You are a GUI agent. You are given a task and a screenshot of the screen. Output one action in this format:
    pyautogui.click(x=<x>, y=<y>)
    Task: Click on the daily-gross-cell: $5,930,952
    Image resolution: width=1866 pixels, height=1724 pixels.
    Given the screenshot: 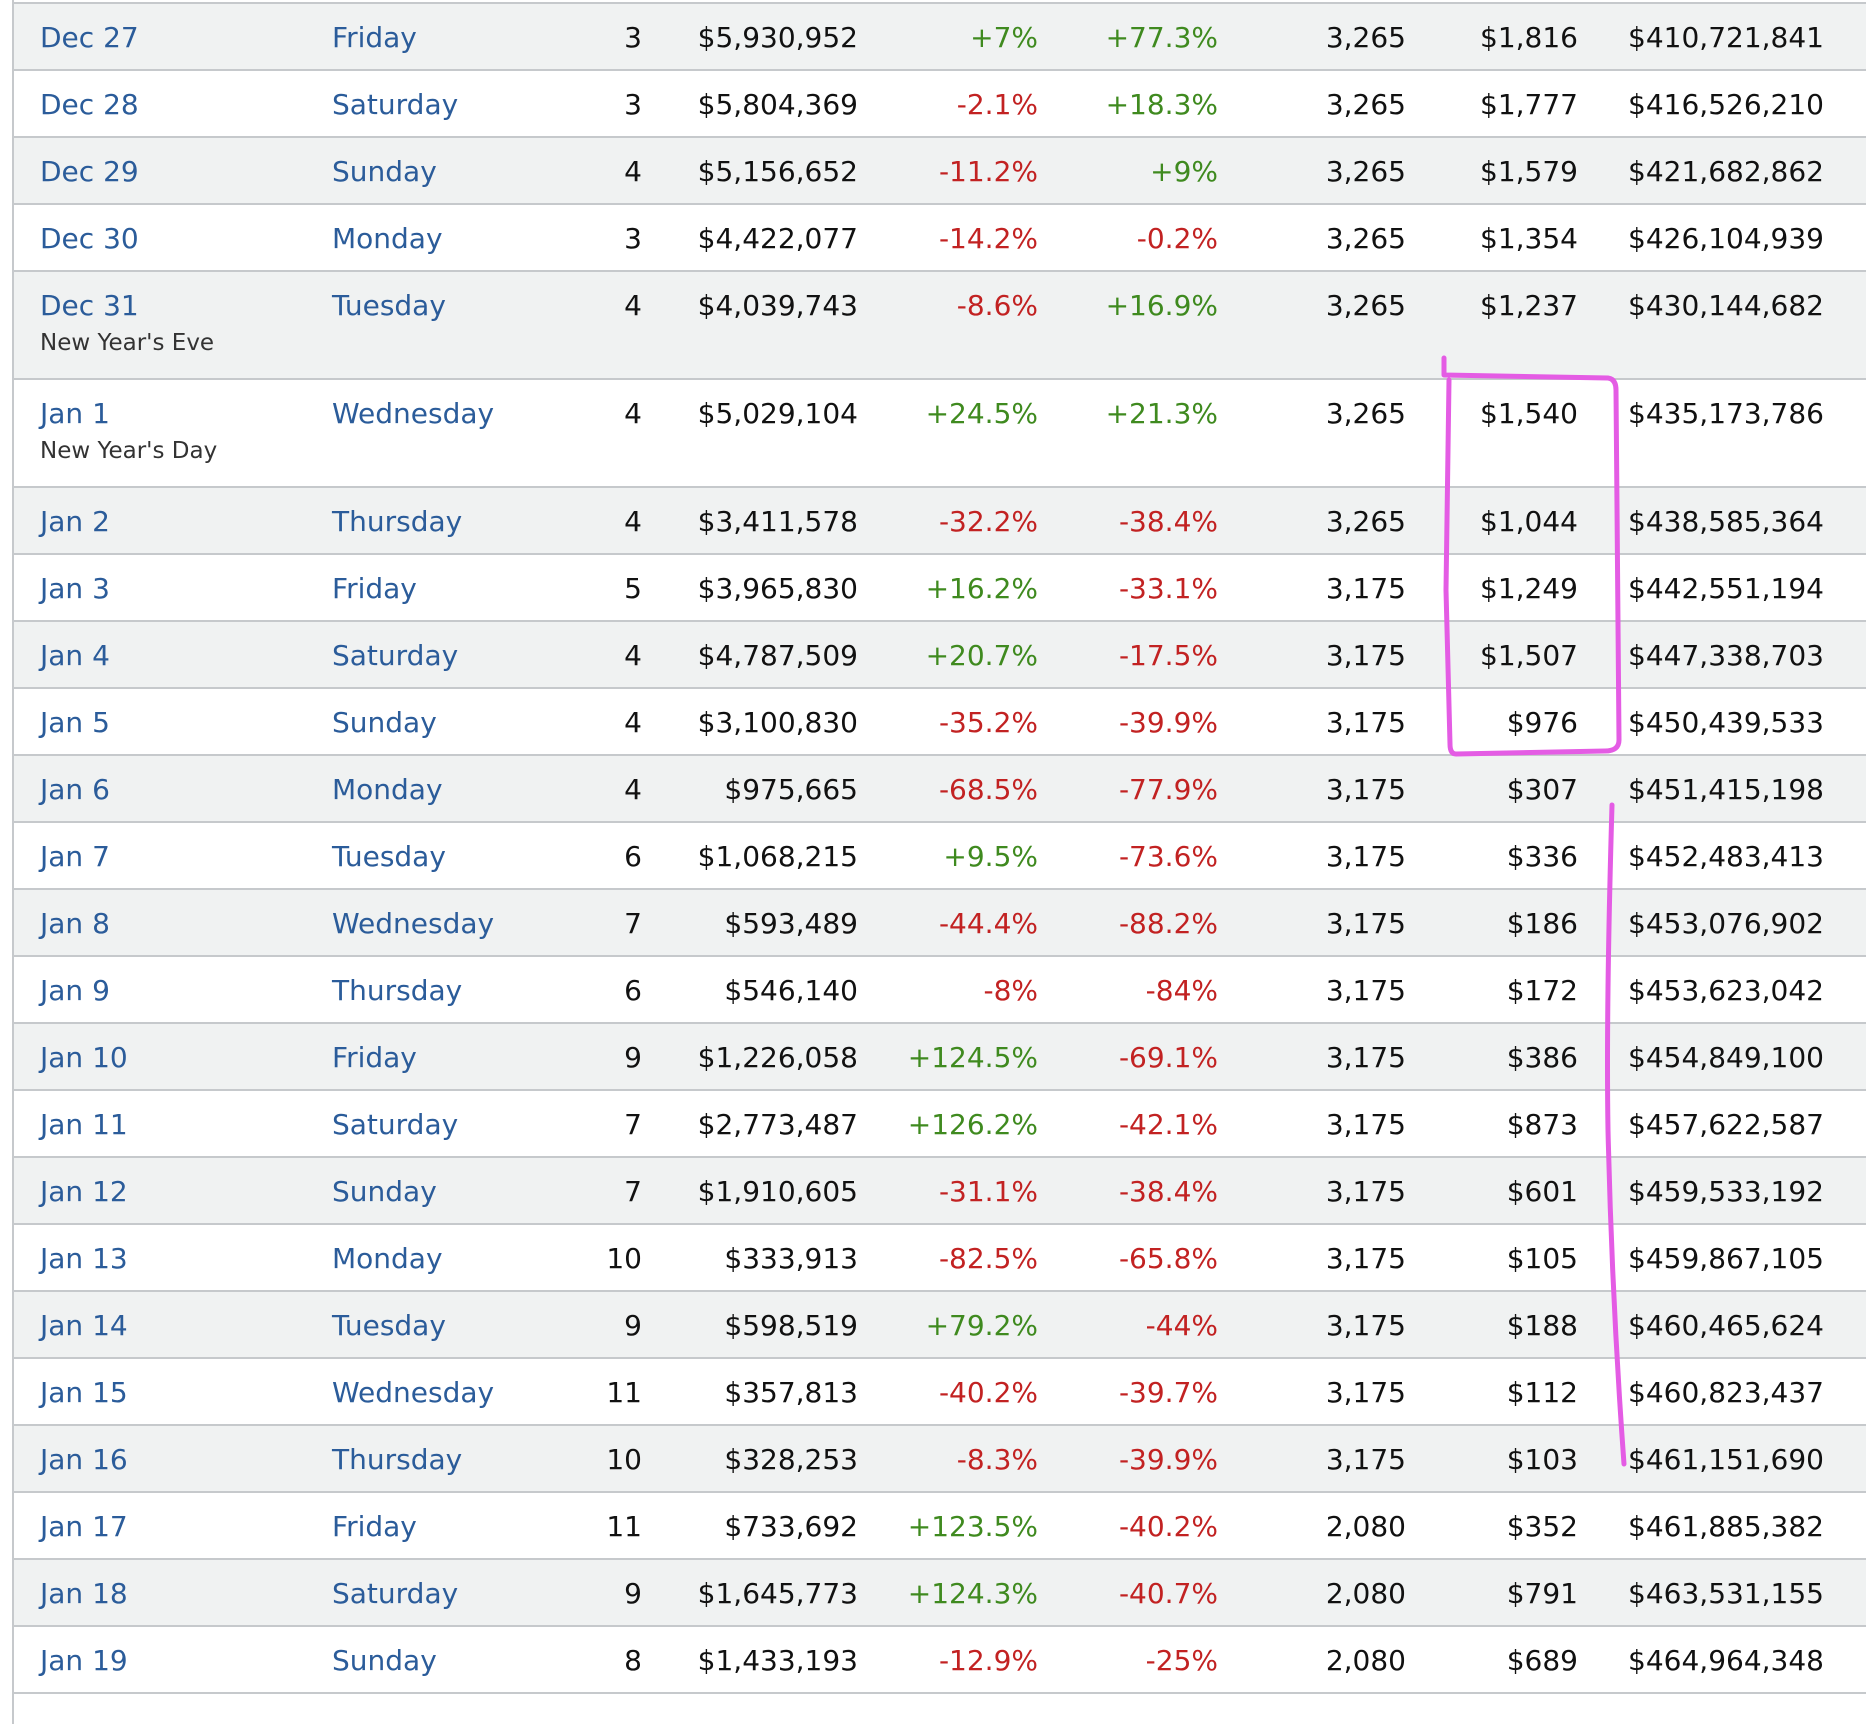 What is the action you would take?
    pyautogui.click(x=777, y=37)
    